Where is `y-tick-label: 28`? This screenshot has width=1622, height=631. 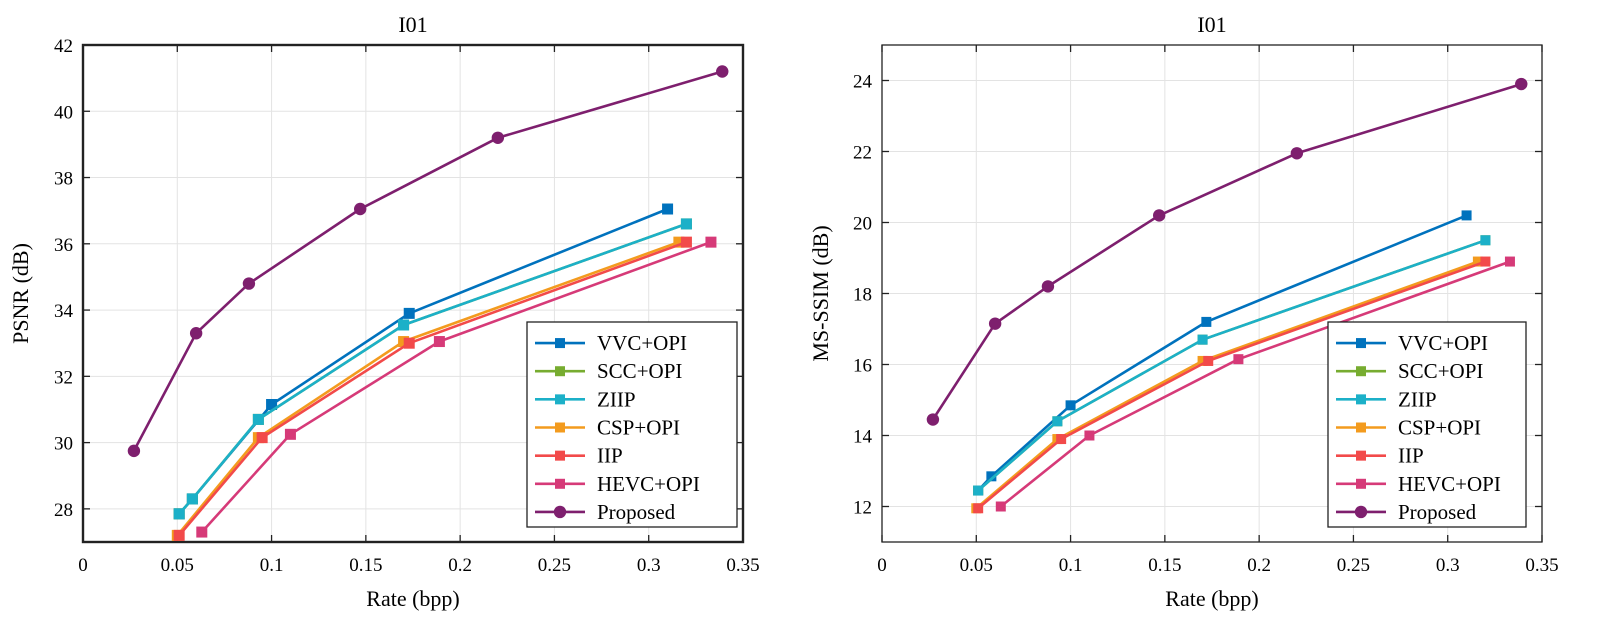
y-tick-label: 28 is located at coordinates (63, 510).